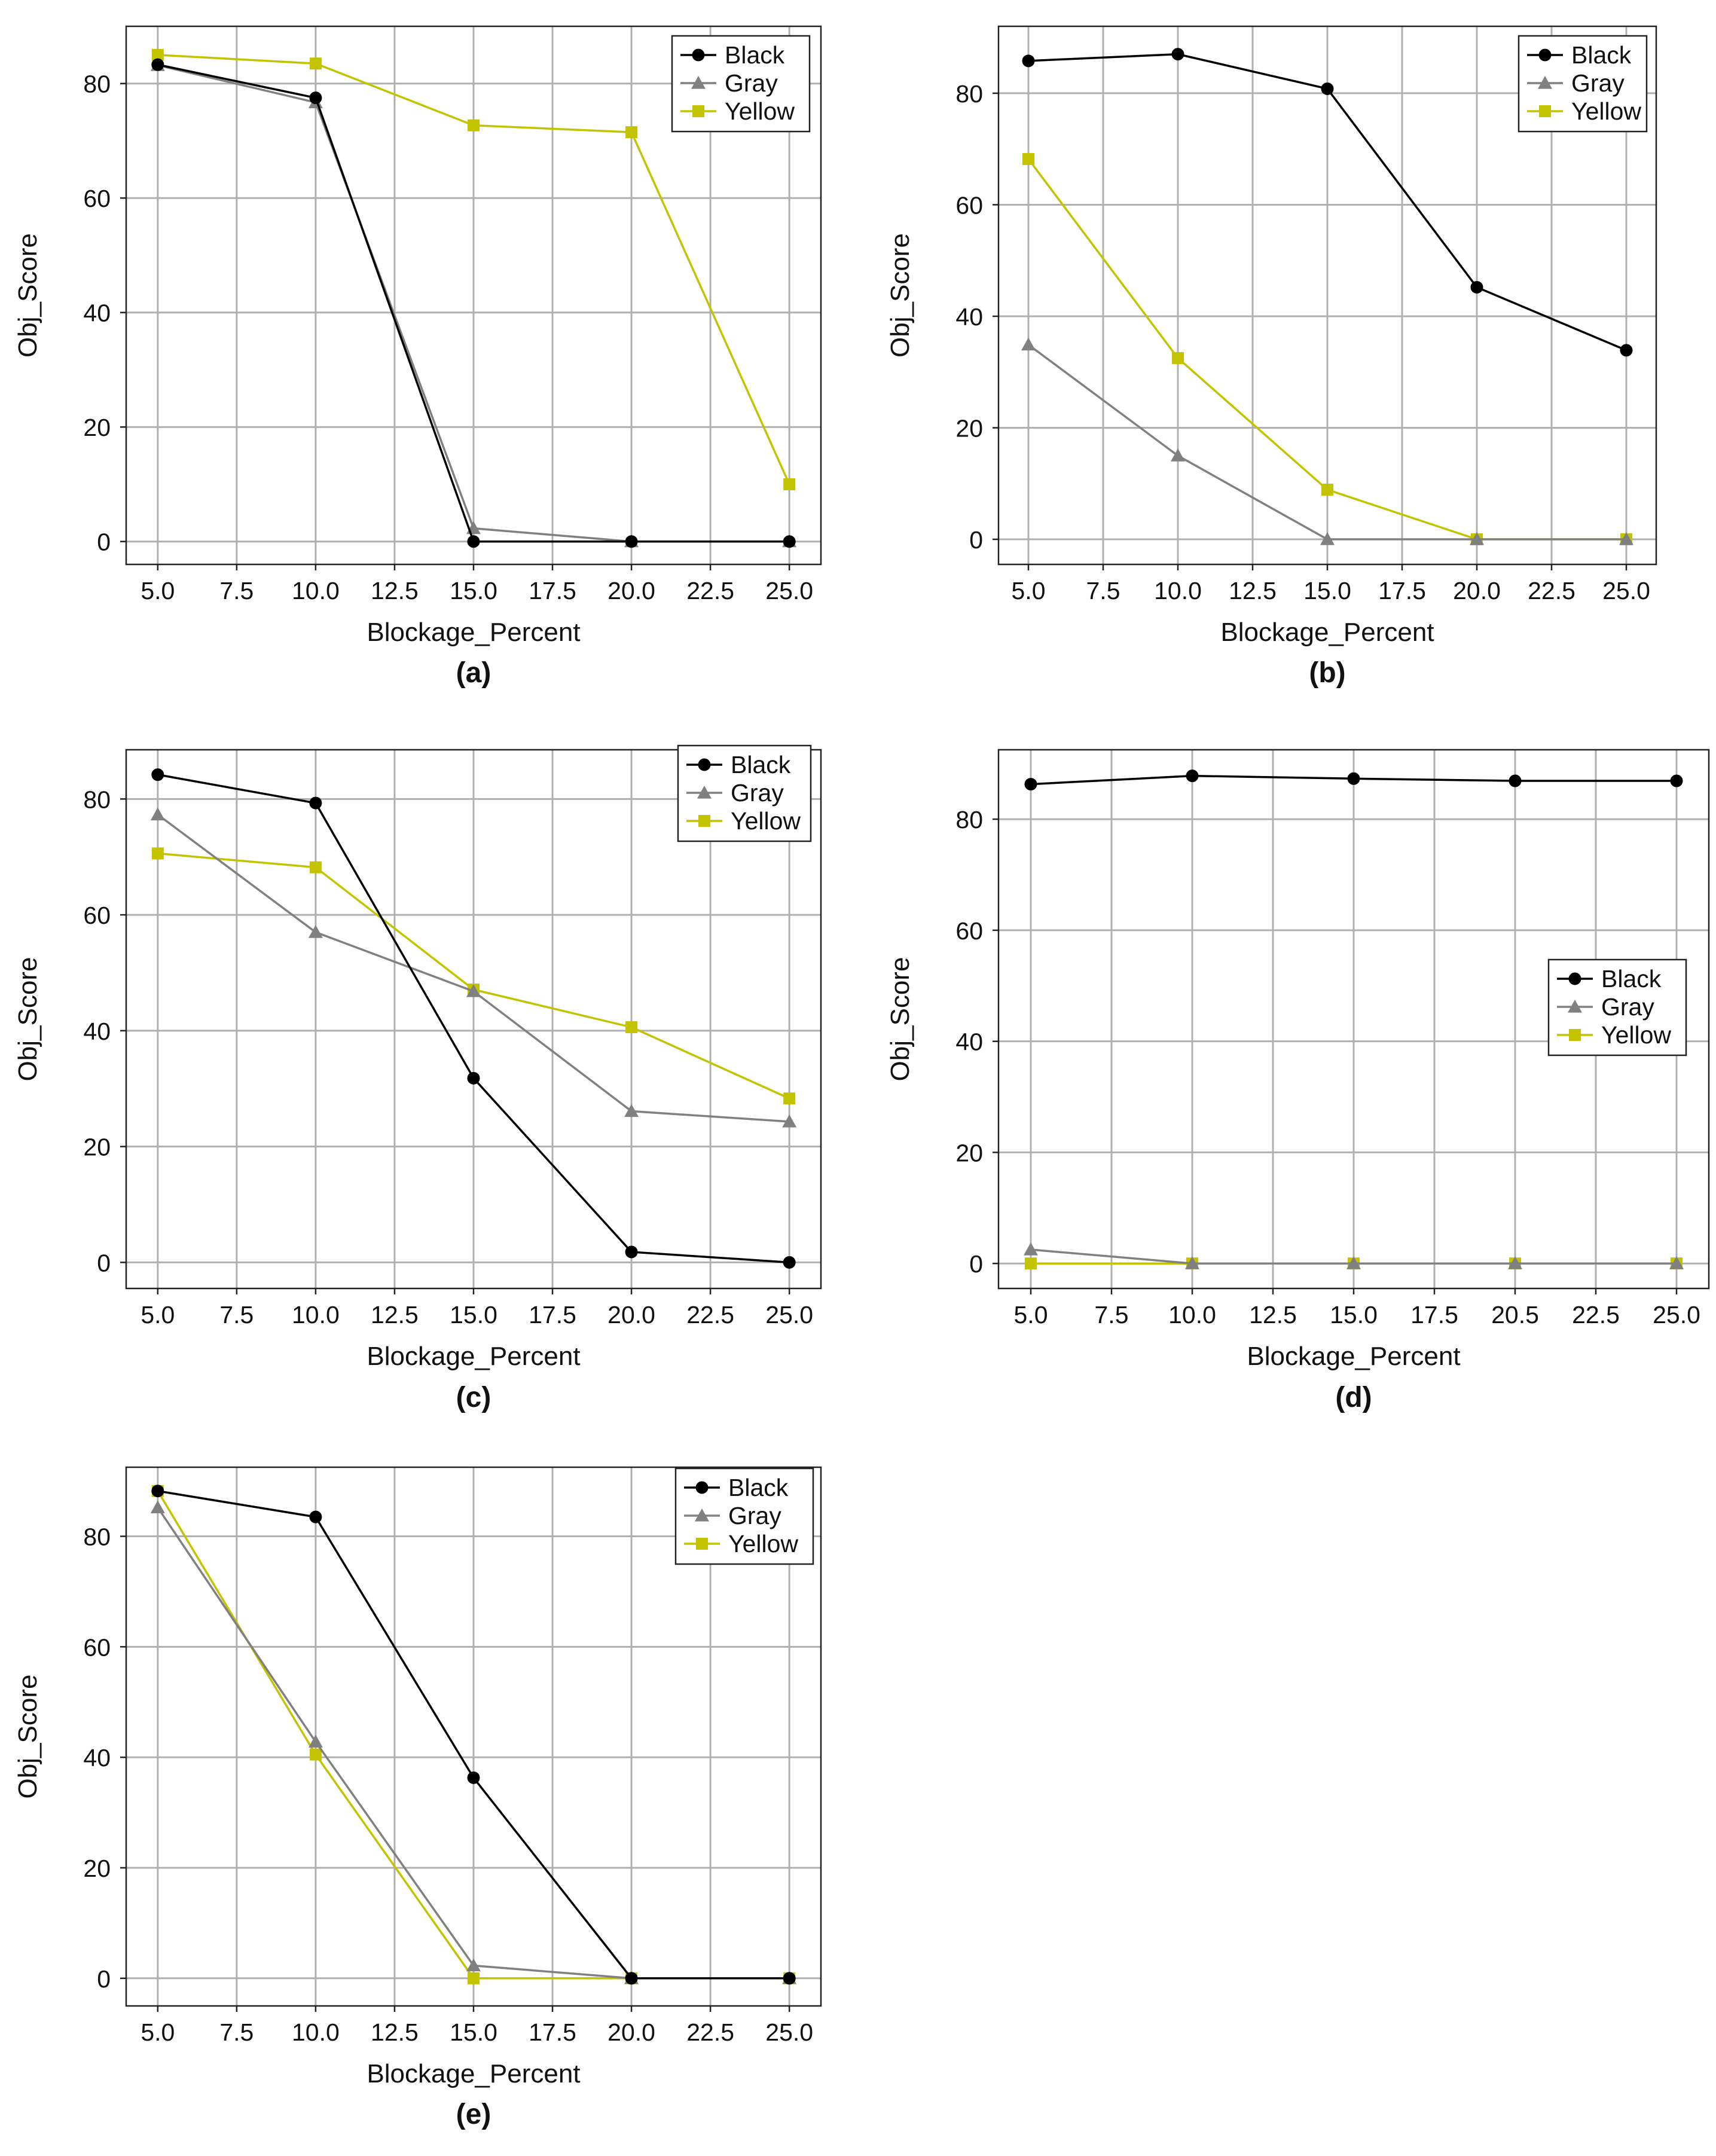 The height and width of the screenshot is (2156, 1716). I want to click on x-tick-label: 22.5, so click(710, 590).